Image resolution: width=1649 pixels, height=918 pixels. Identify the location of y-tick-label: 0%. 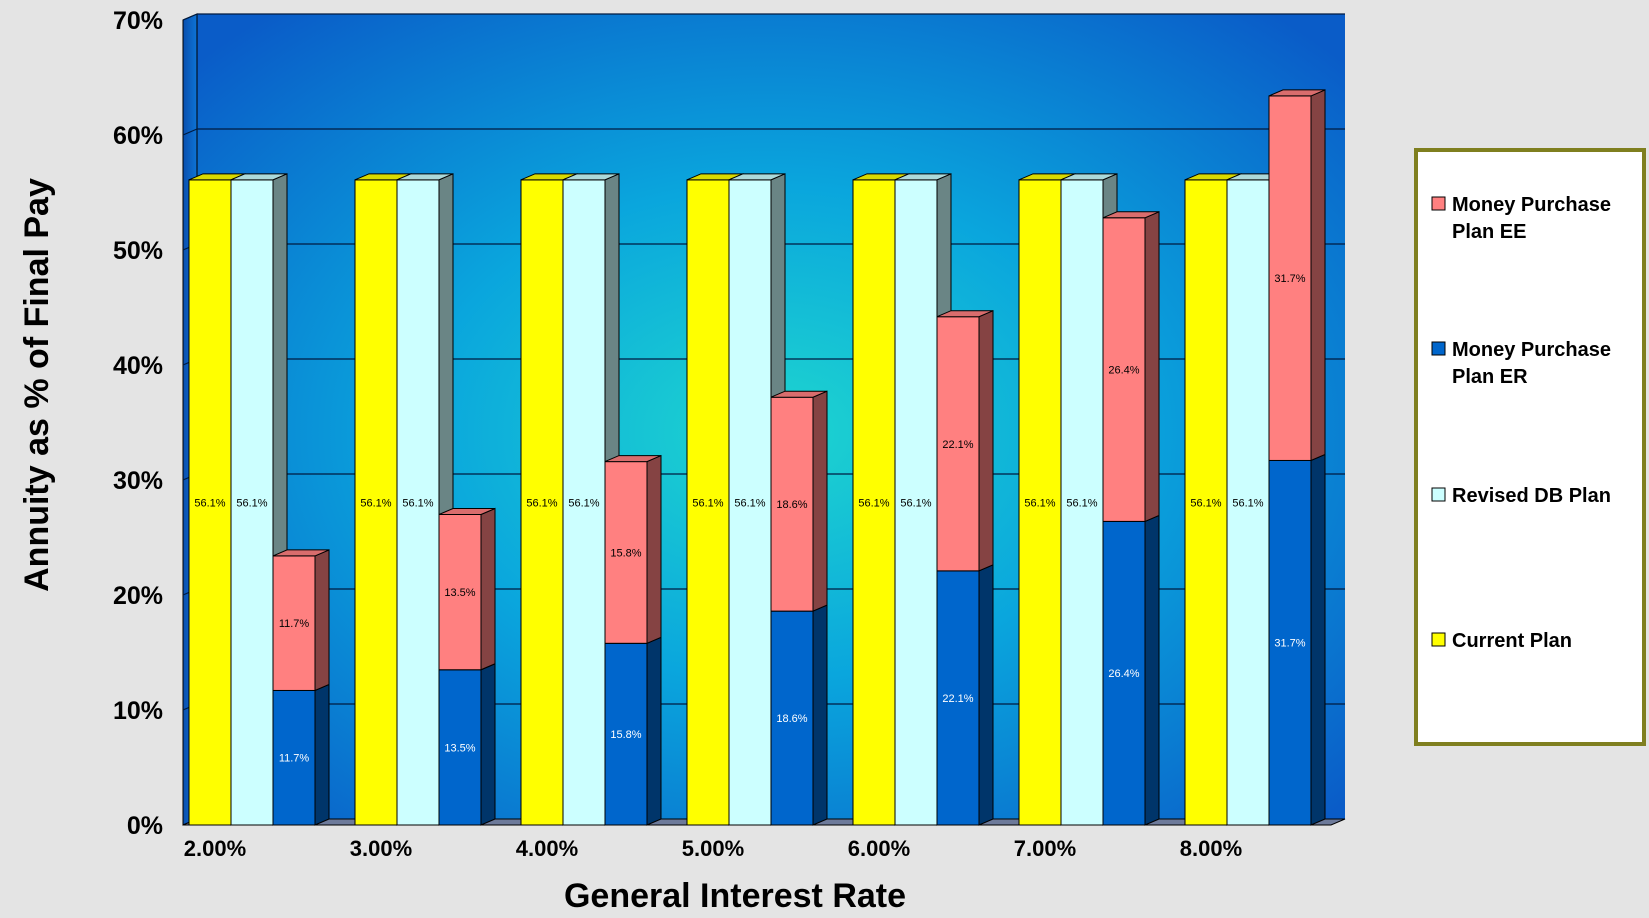
(145, 826).